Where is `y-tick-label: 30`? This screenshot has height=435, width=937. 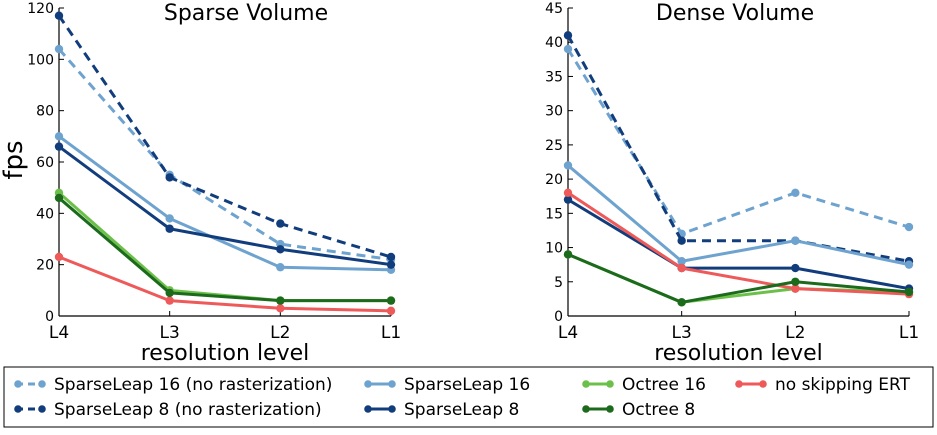
y-tick-label: 30 is located at coordinates (554, 112).